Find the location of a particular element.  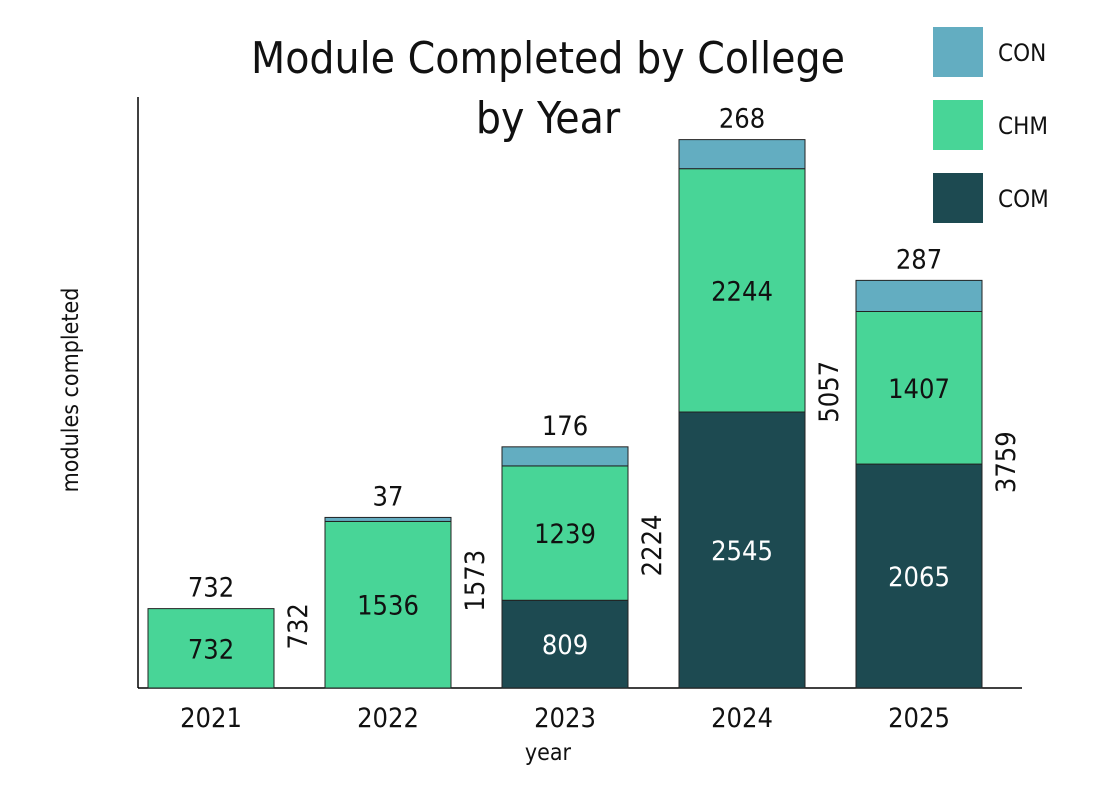

segment-label-chm-2025: 1407 is located at coordinates (919, 389).